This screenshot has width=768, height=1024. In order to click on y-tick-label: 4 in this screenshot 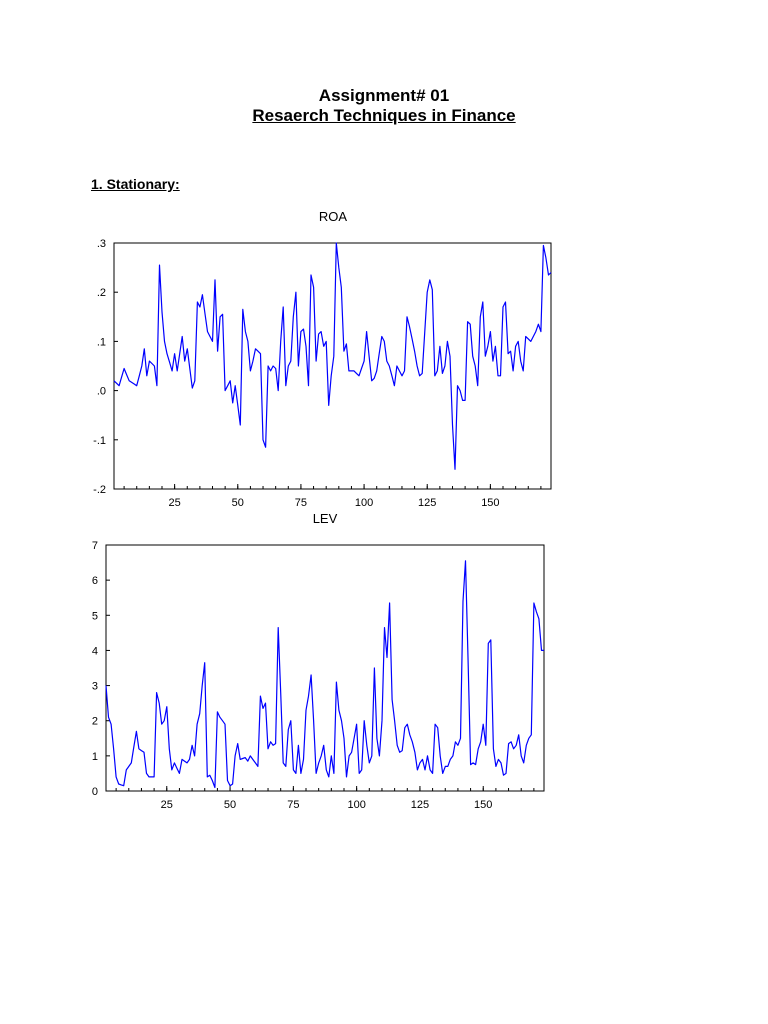, I will do `click(95, 651)`.